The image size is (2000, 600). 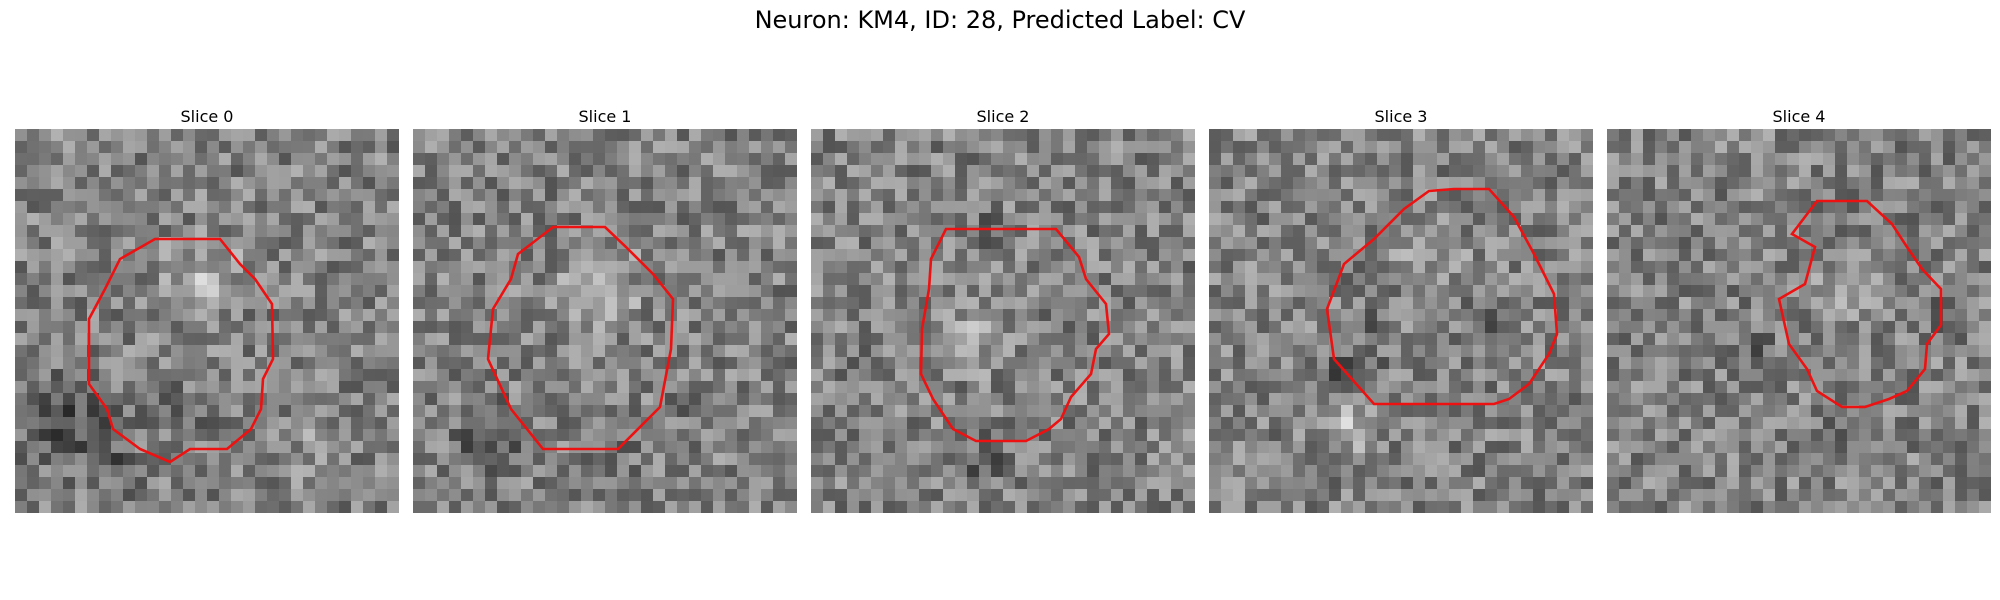 I want to click on figure-title: Neuron: KM4, ID: 28, Predicted Label: CV, so click(x=1000, y=20).